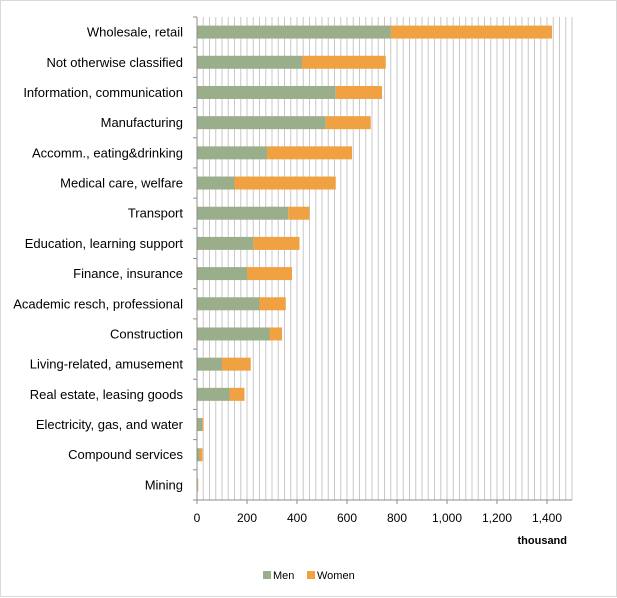 Image resolution: width=617 pixels, height=598 pixels. Describe the element at coordinates (336, 576) in the screenshot. I see `legend-label-women: Women` at that location.